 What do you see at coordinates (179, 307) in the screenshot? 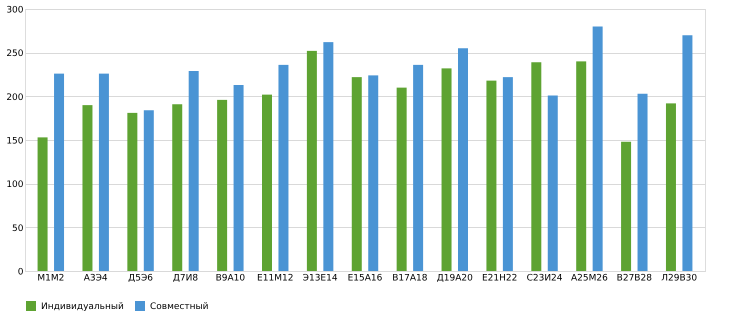
I see `legend-label: Совместный` at bounding box center [179, 307].